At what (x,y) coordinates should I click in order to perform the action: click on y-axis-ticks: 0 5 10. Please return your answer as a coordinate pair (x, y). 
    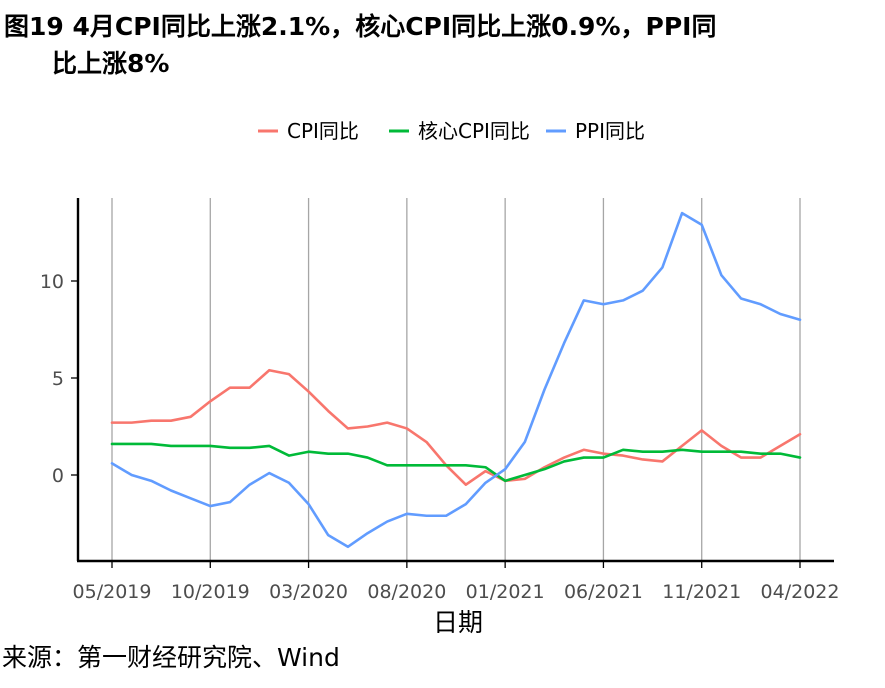
    Looking at the image, I should click on (59, 379).